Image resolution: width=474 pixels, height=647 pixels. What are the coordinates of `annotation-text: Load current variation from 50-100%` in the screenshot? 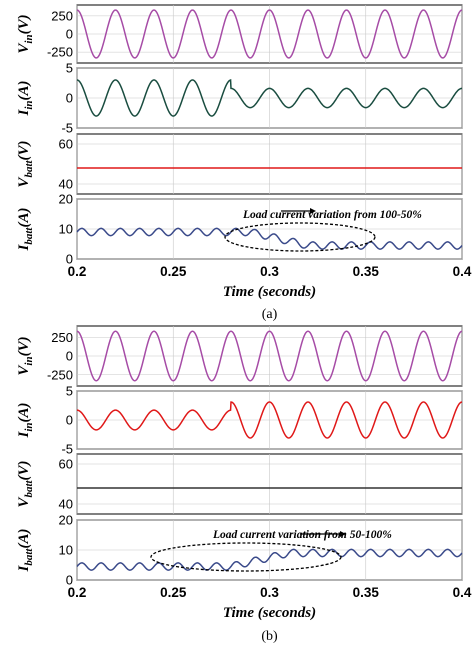 It's located at (302, 535).